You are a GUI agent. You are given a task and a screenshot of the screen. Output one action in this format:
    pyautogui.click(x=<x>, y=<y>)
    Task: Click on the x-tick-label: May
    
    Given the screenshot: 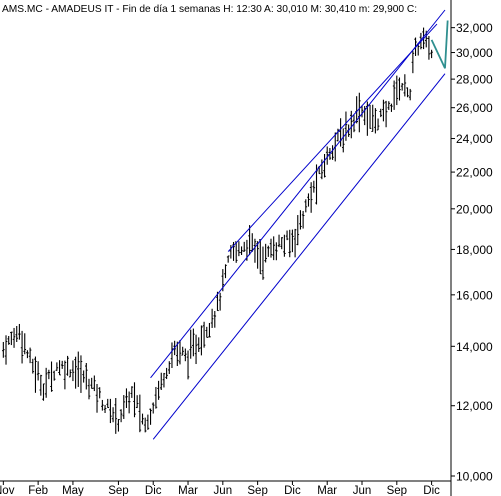 What is the action you would take?
    pyautogui.click(x=73, y=490)
    